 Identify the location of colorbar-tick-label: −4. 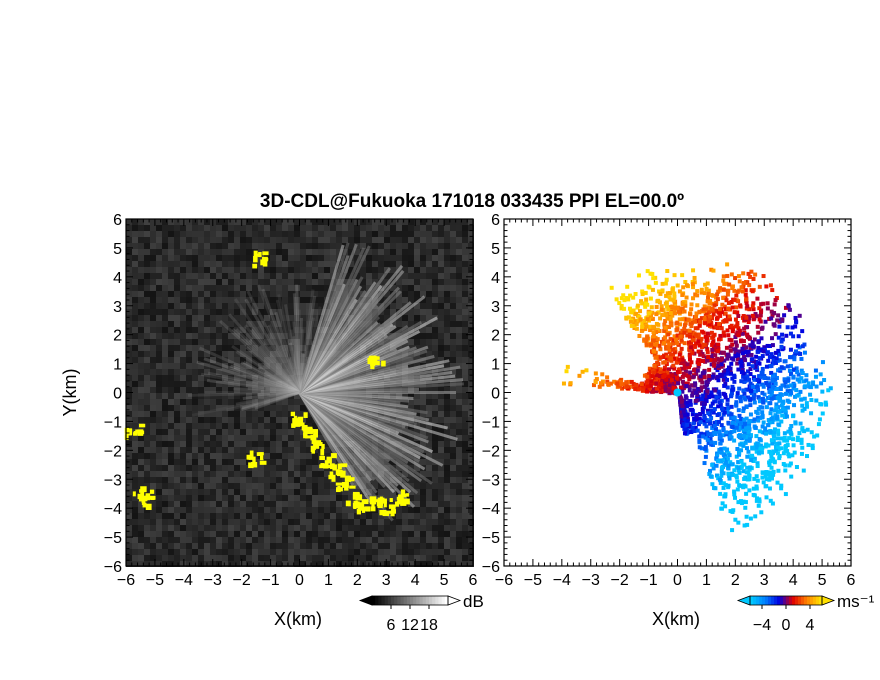
(762, 625).